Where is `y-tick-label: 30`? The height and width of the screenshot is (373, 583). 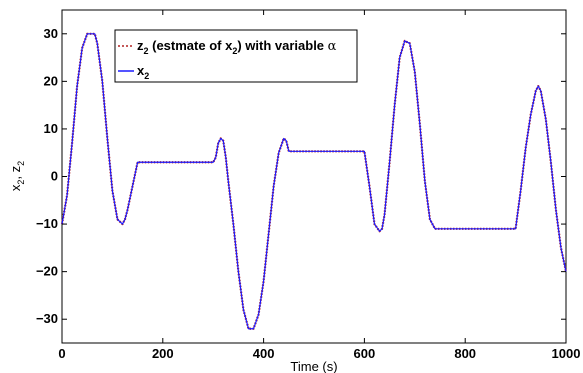
y-tick-label: 30 is located at coordinates (51, 33).